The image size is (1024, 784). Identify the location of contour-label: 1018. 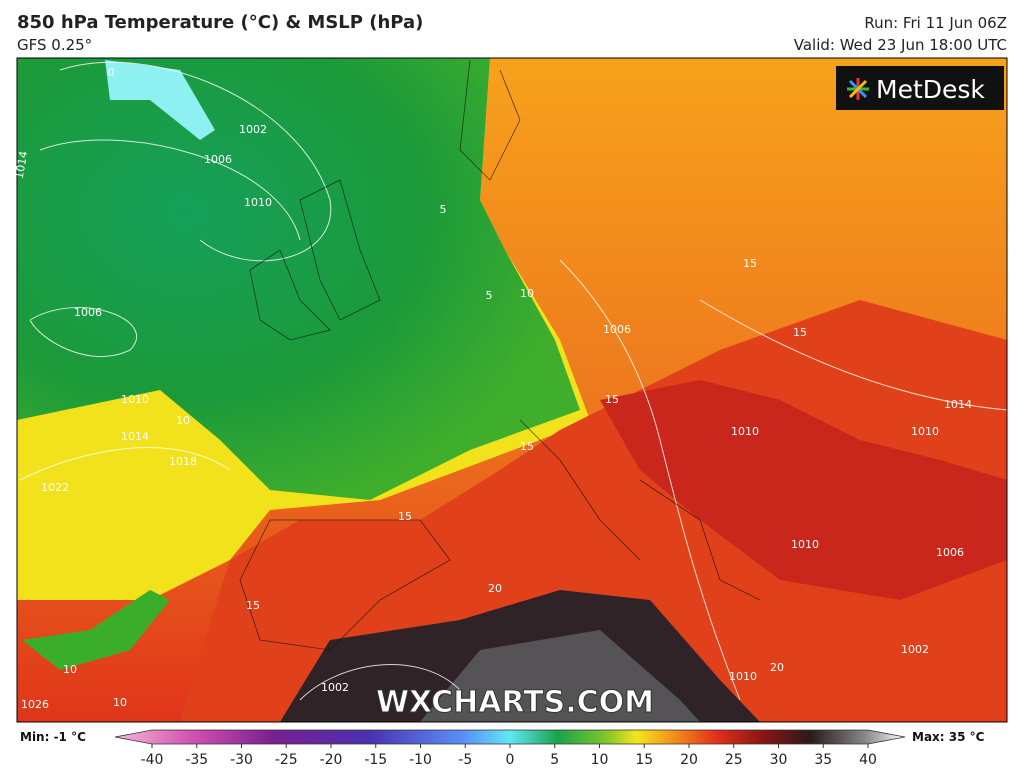
(183, 461).